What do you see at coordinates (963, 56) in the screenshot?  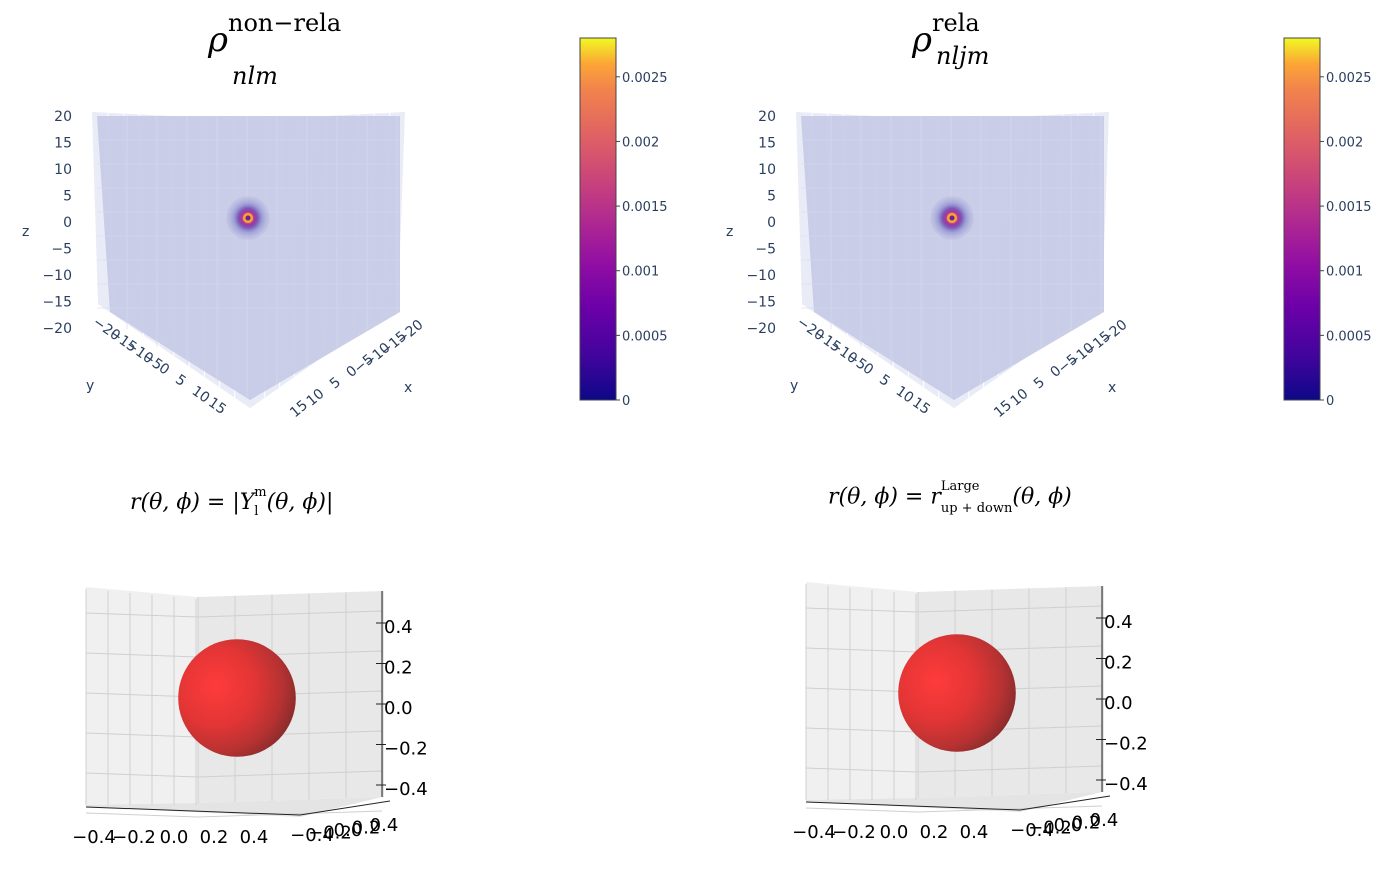 I see `right-title-subscript: nljm` at bounding box center [963, 56].